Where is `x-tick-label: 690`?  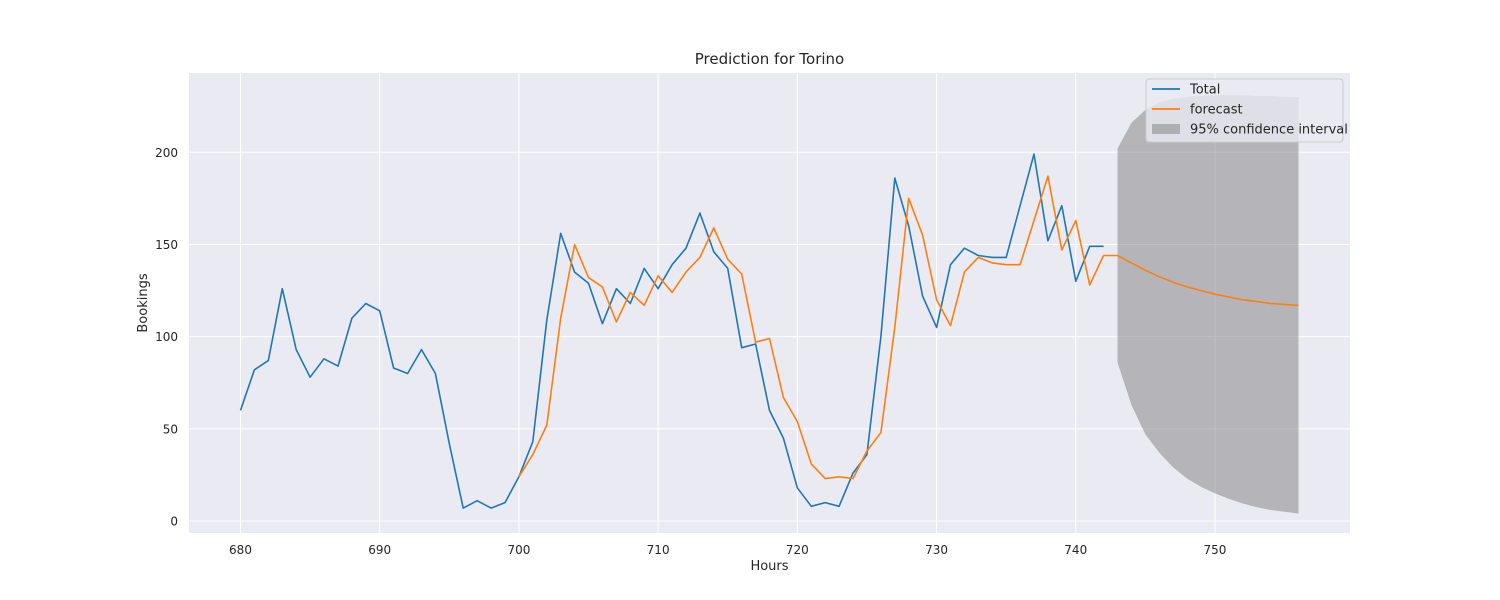 x-tick-label: 690 is located at coordinates (379, 550).